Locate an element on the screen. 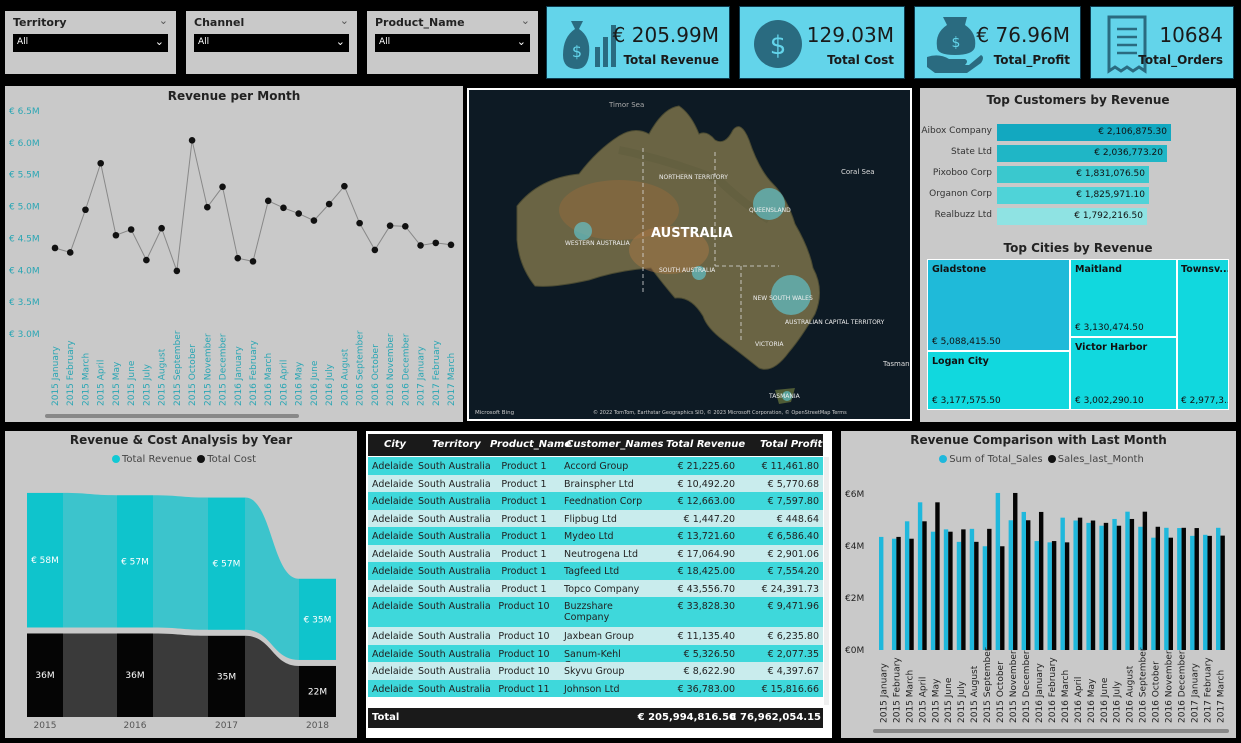 This screenshot has width=1241, height=743. customer-bar: € 2,036,773.20 is located at coordinates (1082, 153).